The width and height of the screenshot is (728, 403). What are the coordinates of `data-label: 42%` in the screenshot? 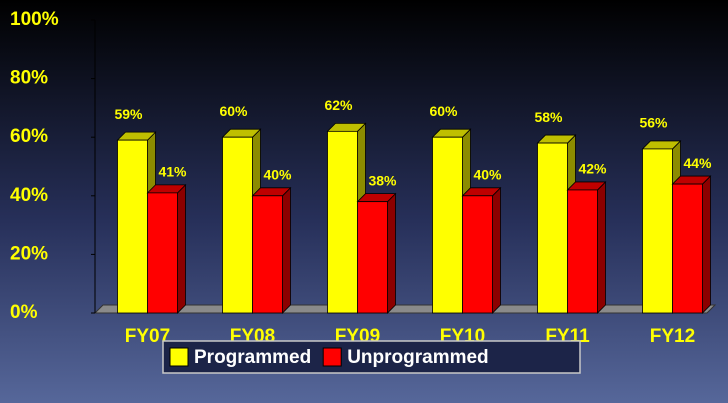 It's located at (592, 169).